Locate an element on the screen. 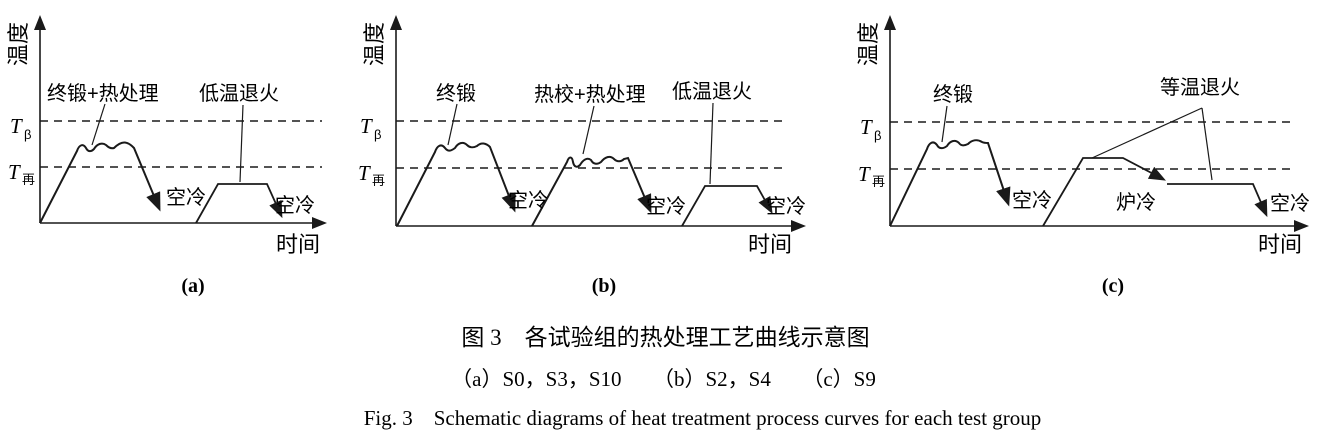 The image size is (1319, 432). panel-c-tre-sub: 再 is located at coordinates (878, 181).